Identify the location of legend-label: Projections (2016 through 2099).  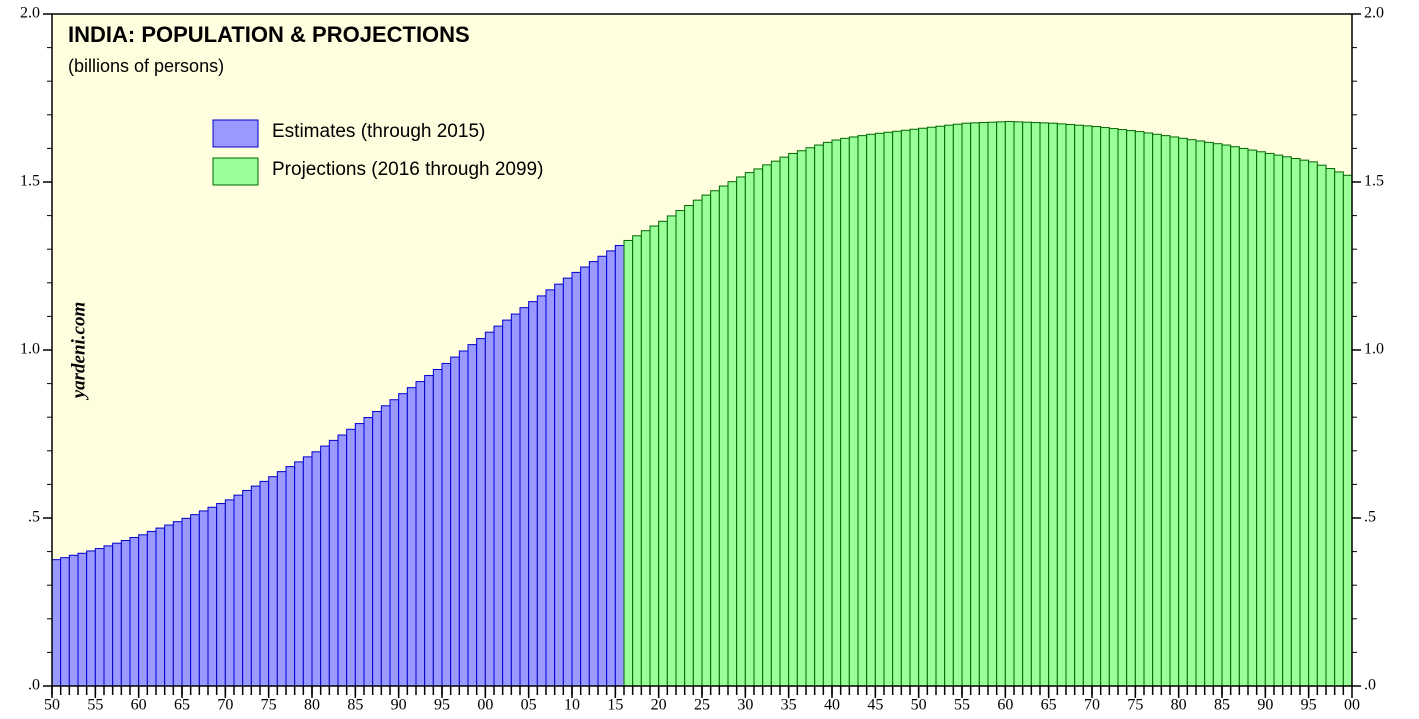
(407, 169).